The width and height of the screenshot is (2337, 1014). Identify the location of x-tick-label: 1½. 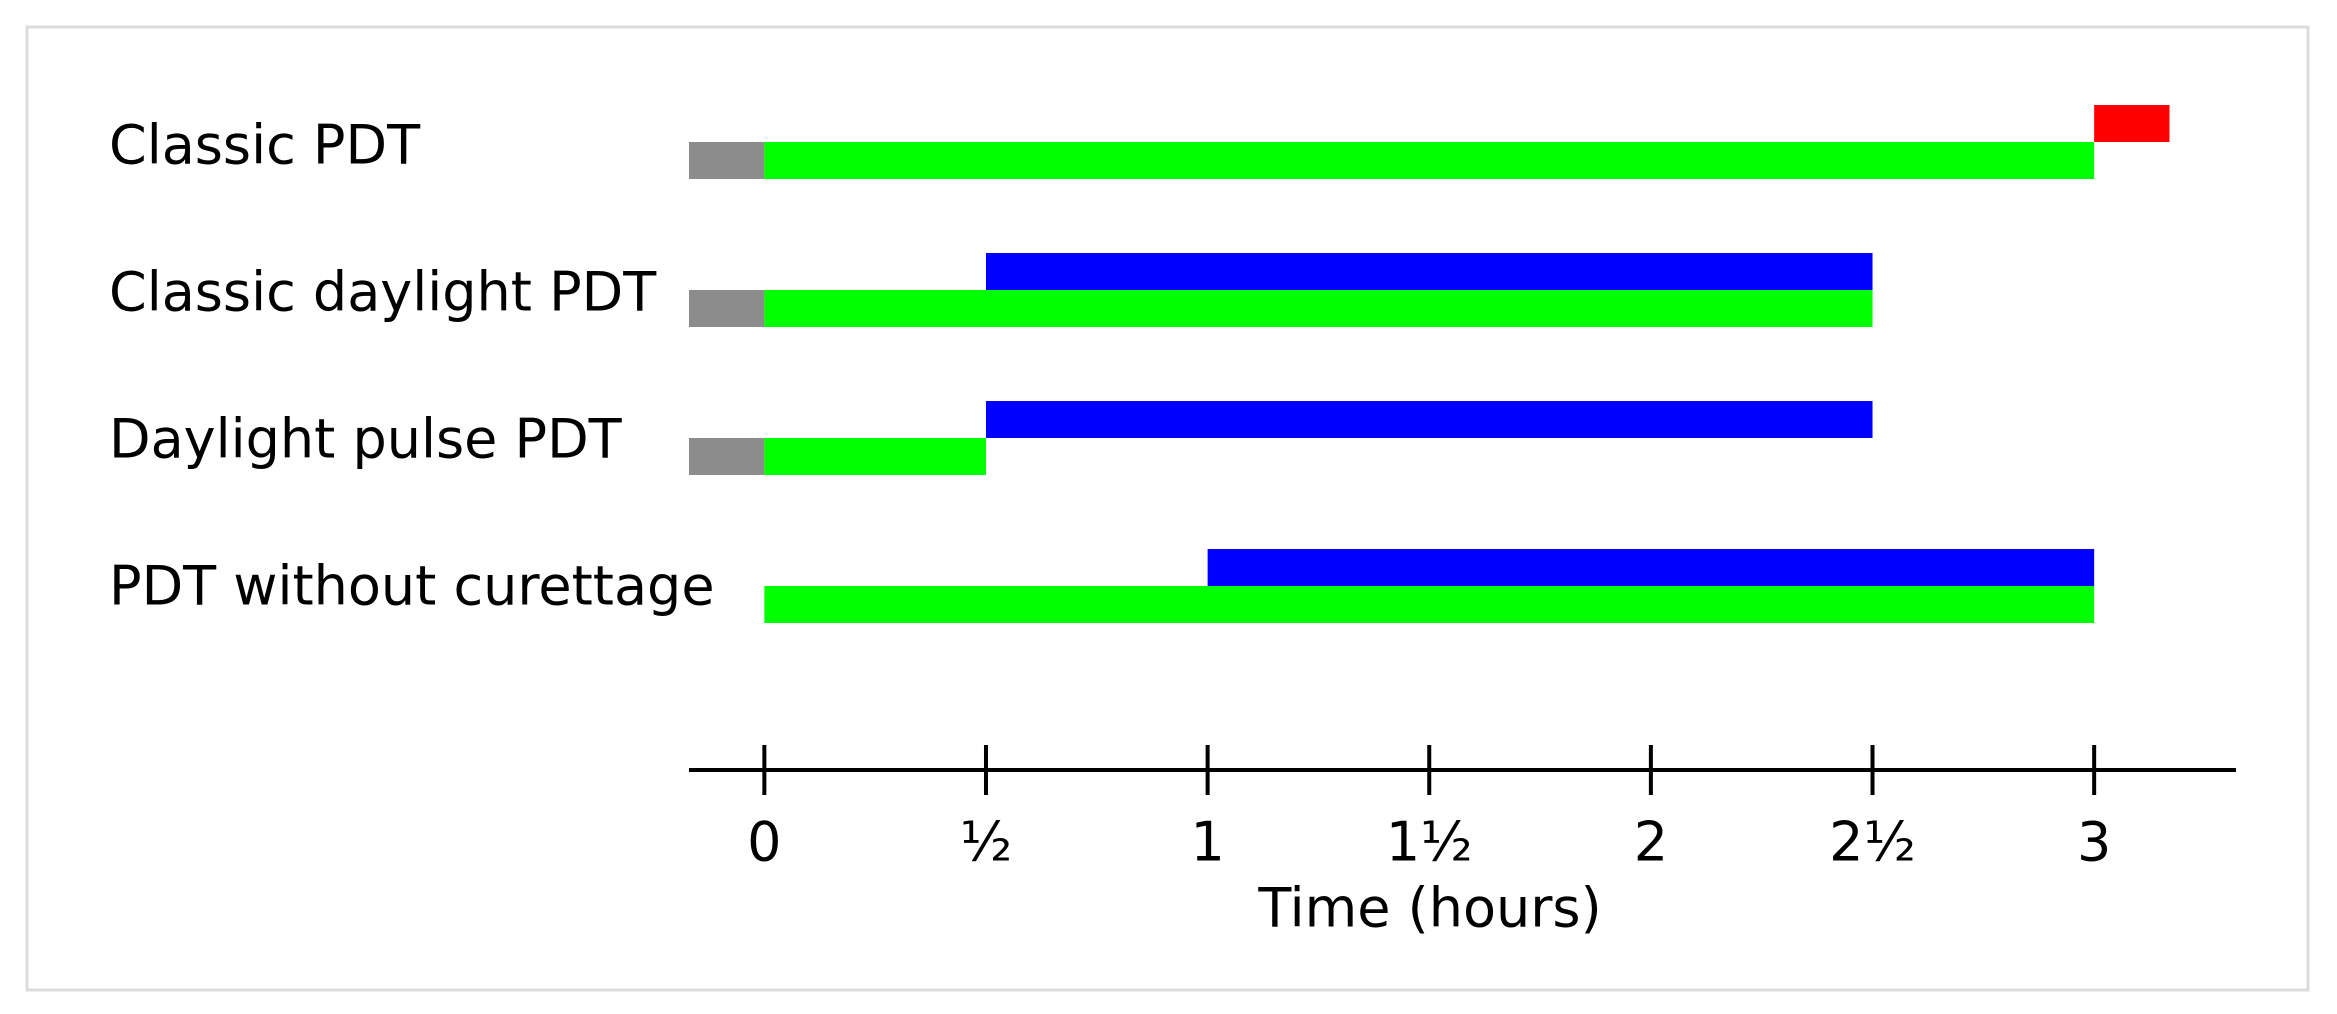
(1429, 842).